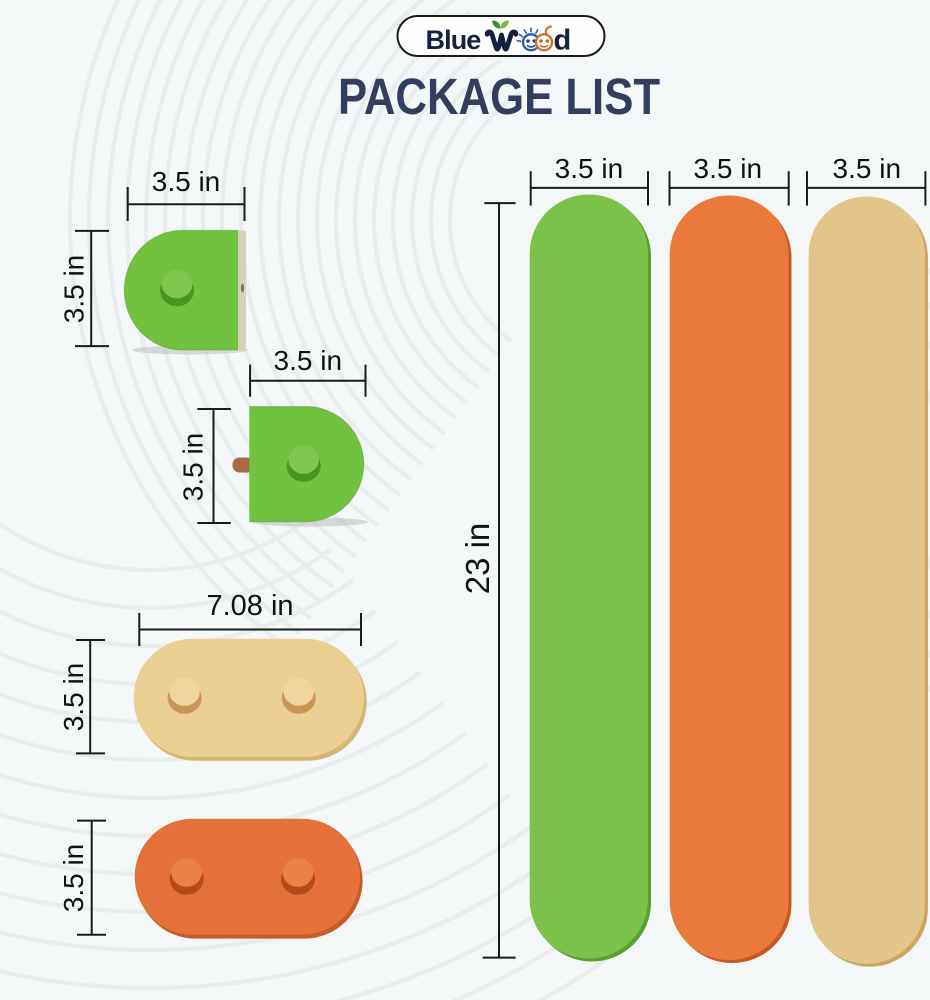  What do you see at coordinates (499, 97) in the screenshot?
I see `svg-text: PACKAGE LIST` at bounding box center [499, 97].